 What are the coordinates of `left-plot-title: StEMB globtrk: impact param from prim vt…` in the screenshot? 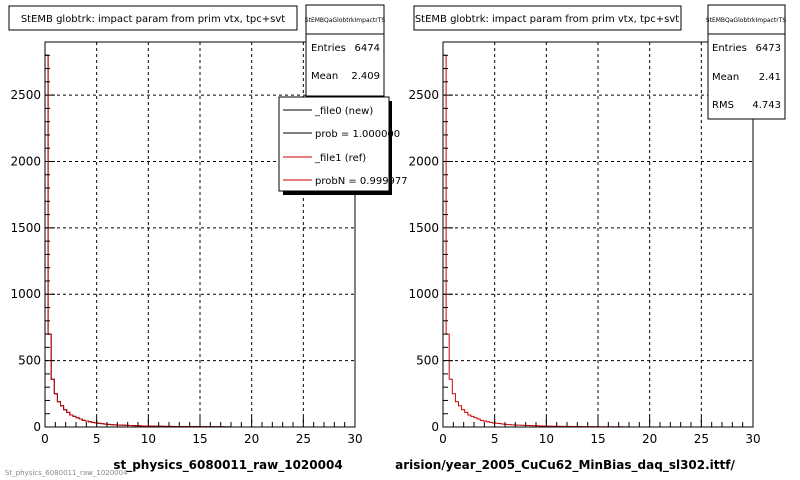 It's located at (153, 19).